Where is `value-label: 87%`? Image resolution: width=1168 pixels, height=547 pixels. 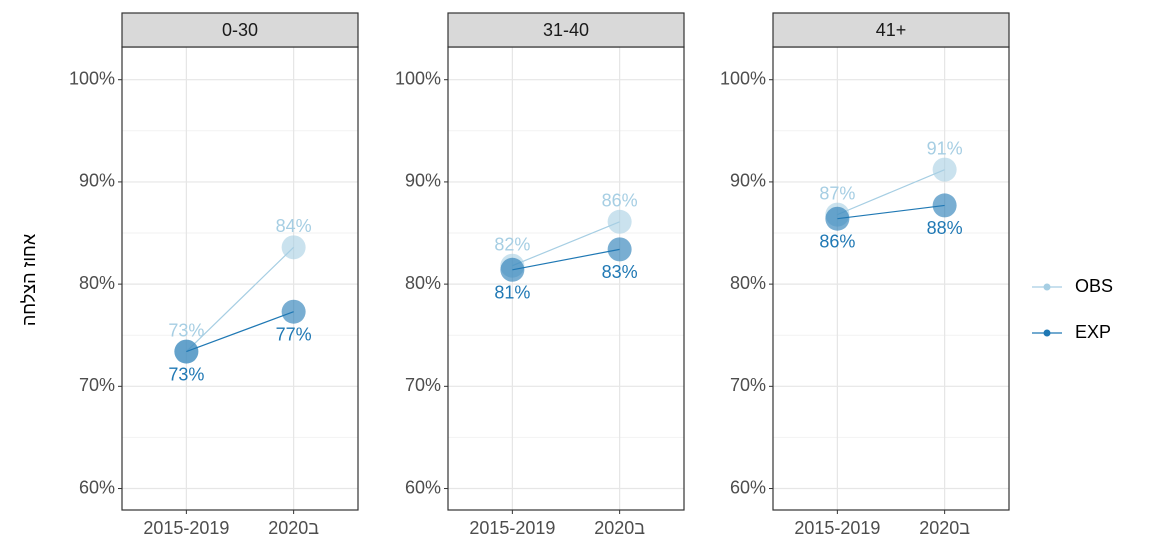
value-label: 87% is located at coordinates (837, 193).